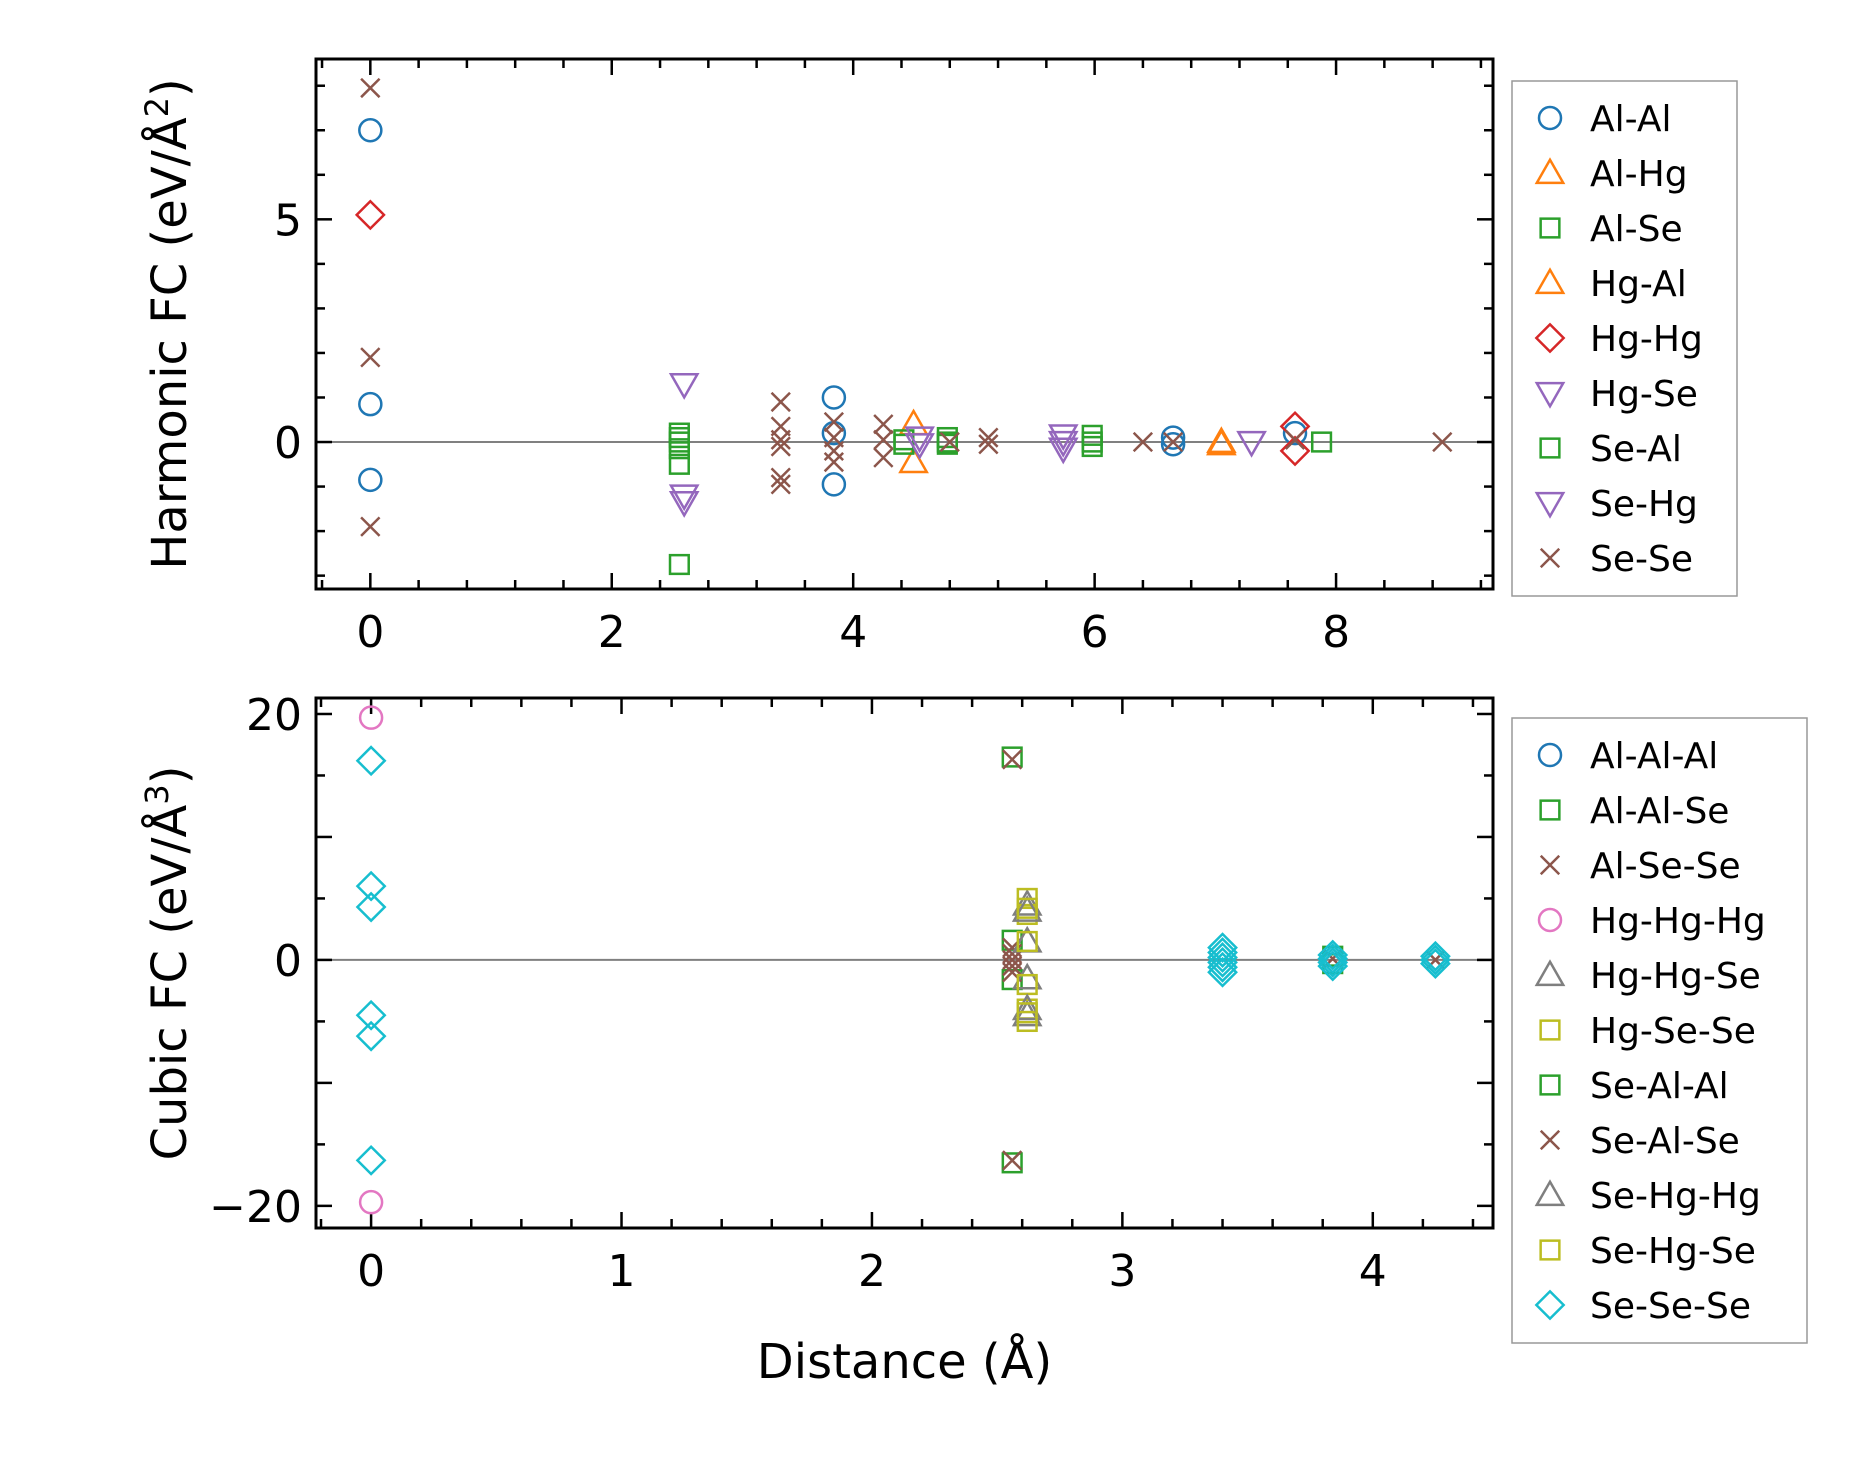 This screenshot has height=1460, width=1849. What do you see at coordinates (1550, 118) in the screenshot?
I see `legend-marker-al-al` at bounding box center [1550, 118].